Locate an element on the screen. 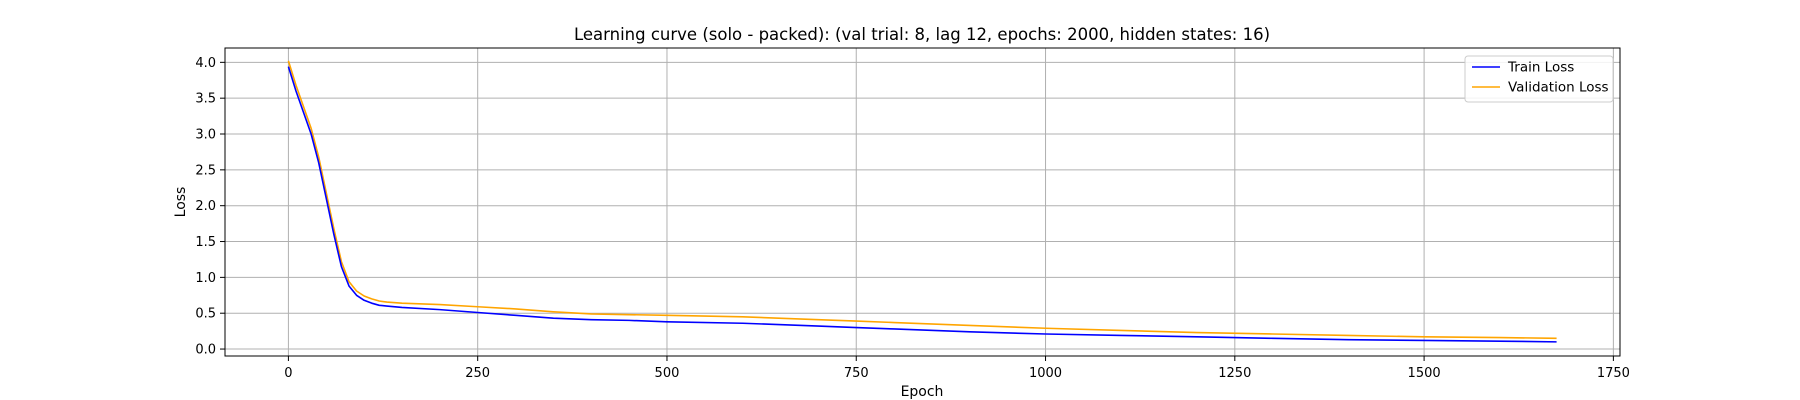 The width and height of the screenshot is (1800, 400). legend: Train Loss Validation Loss is located at coordinates (1539, 79).